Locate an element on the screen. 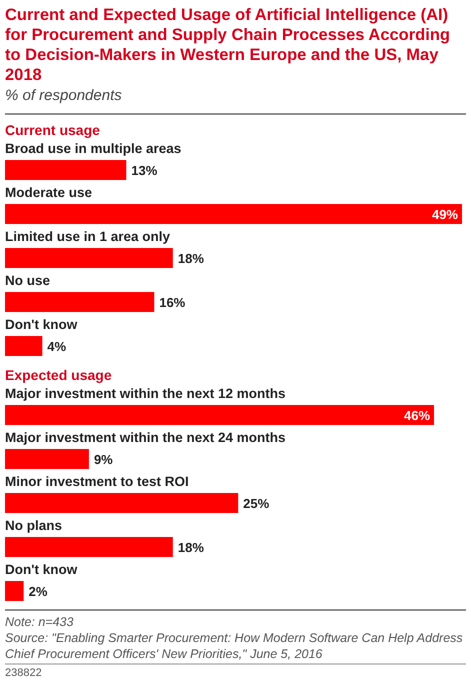  chart-title: Current usage is located at coordinates (52, 130).